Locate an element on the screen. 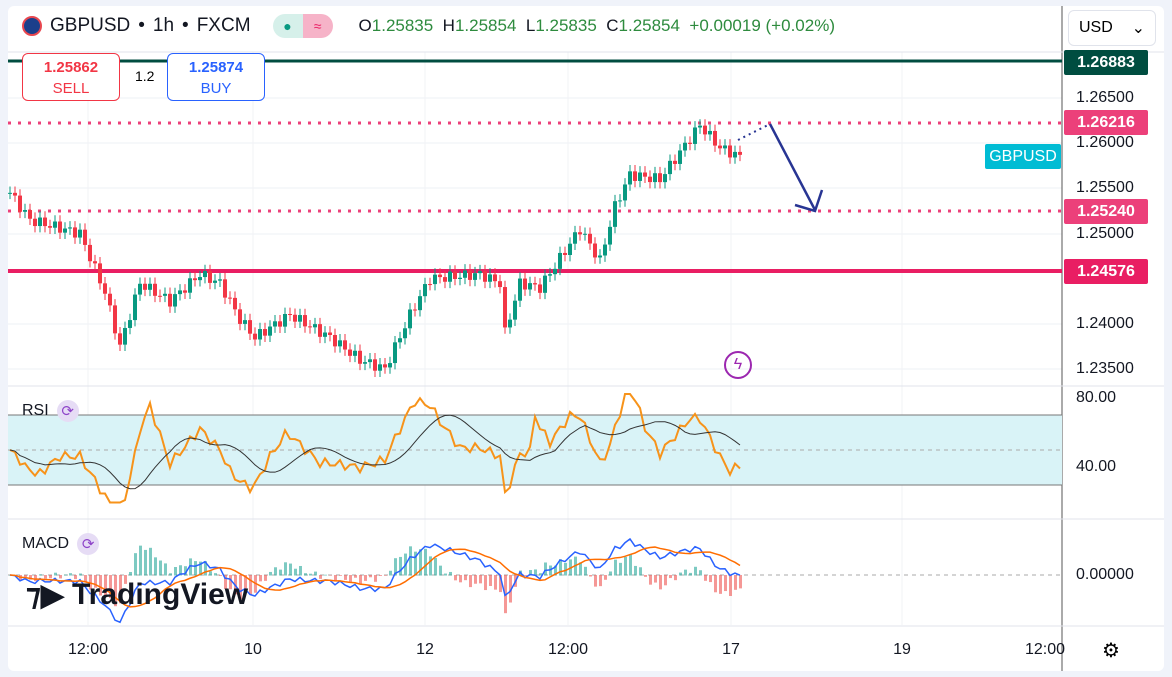  lightning-icon: ϟ is located at coordinates (738, 365).